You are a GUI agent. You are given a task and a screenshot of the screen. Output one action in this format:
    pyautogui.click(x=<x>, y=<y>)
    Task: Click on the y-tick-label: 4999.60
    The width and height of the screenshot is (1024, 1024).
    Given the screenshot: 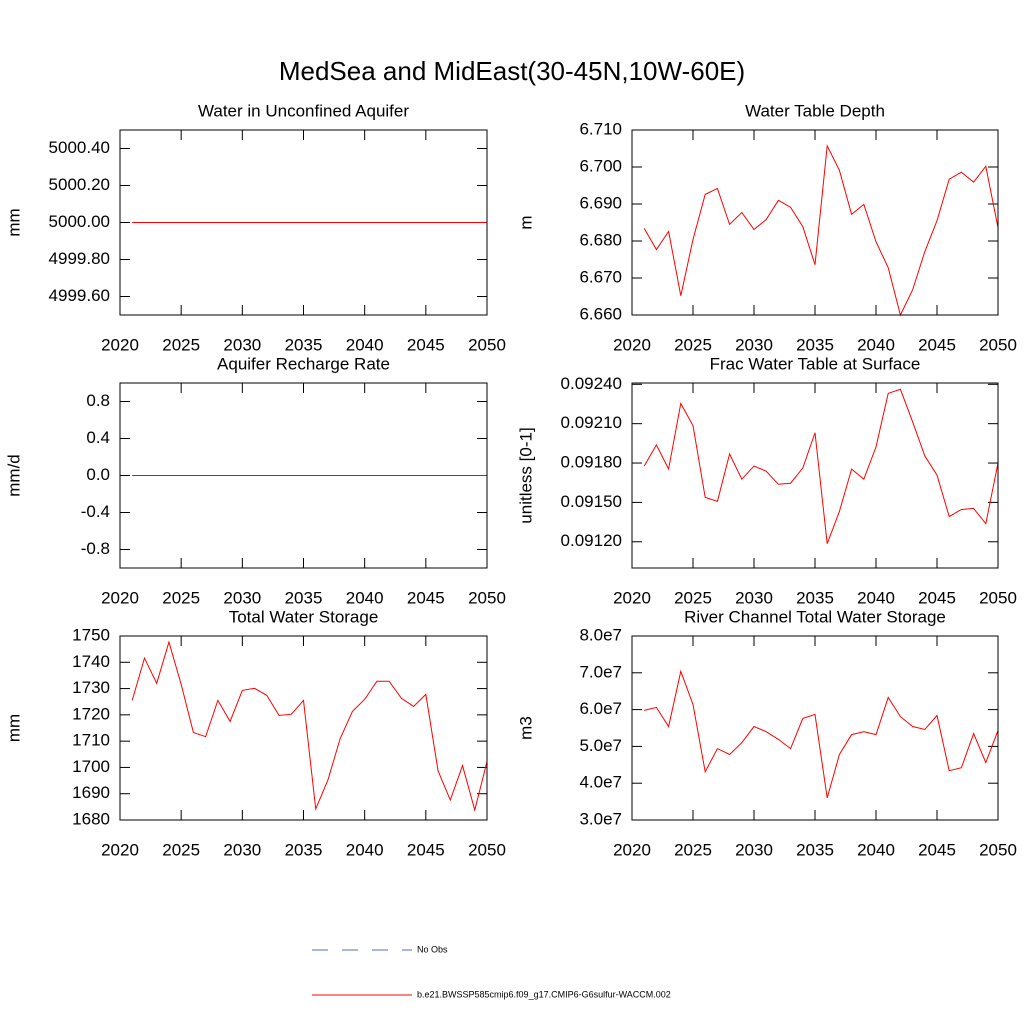 What is the action you would take?
    pyautogui.click(x=79, y=295)
    